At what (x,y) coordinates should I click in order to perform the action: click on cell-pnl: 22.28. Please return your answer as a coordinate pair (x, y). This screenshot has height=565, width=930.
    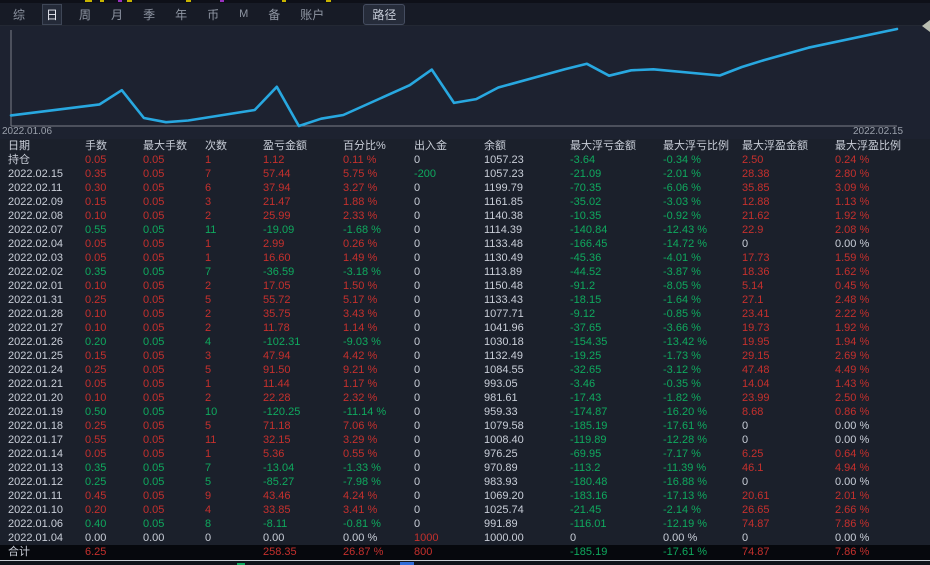
    Looking at the image, I should click on (277, 398).